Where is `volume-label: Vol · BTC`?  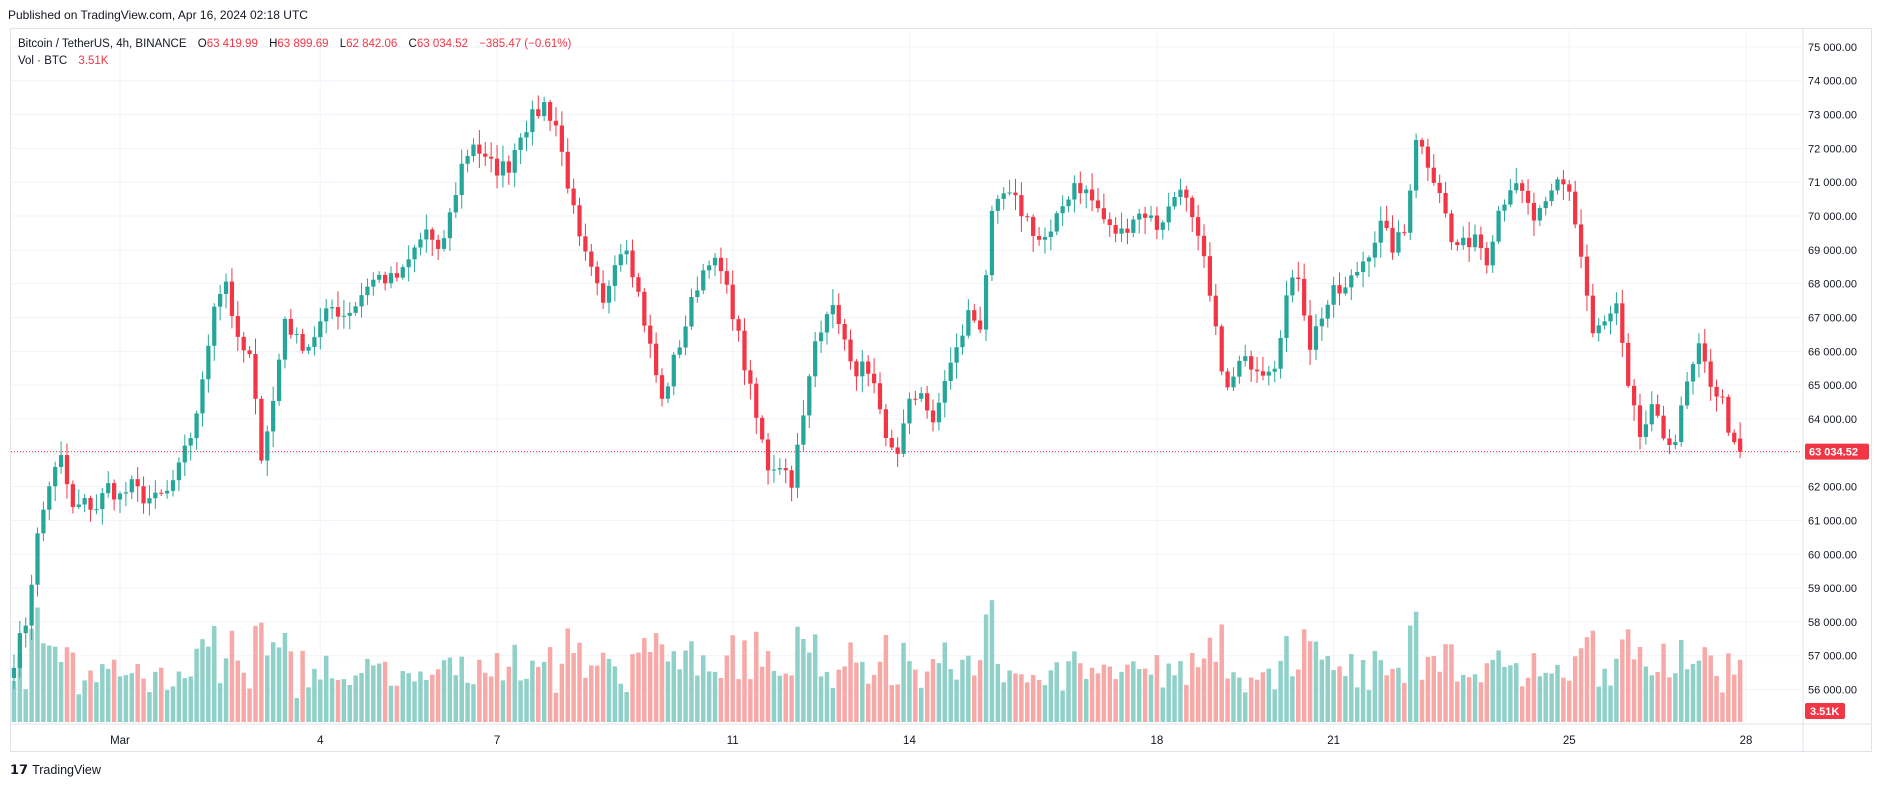
volume-label: Vol · BTC is located at coordinates (43, 61).